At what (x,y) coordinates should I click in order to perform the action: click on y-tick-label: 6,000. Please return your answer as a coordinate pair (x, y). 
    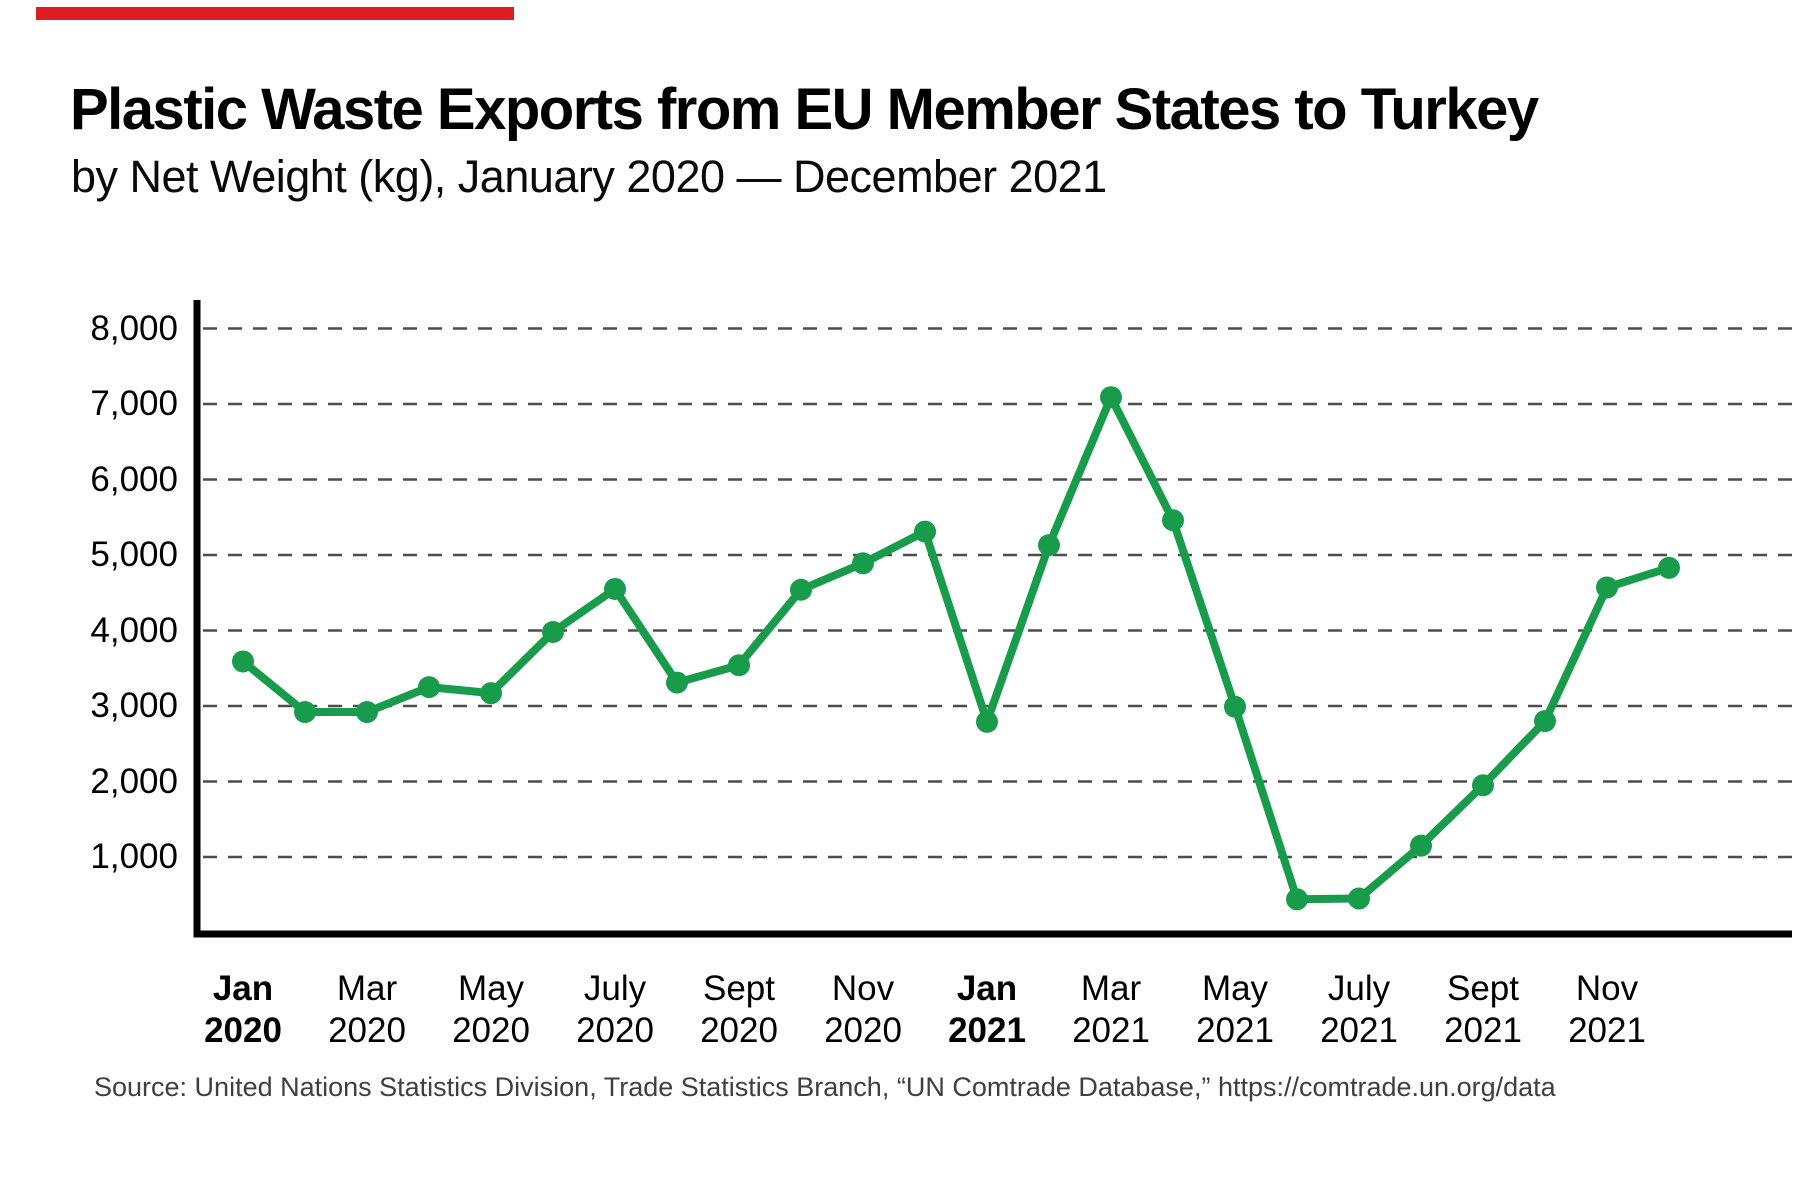
    Looking at the image, I should click on (134, 479).